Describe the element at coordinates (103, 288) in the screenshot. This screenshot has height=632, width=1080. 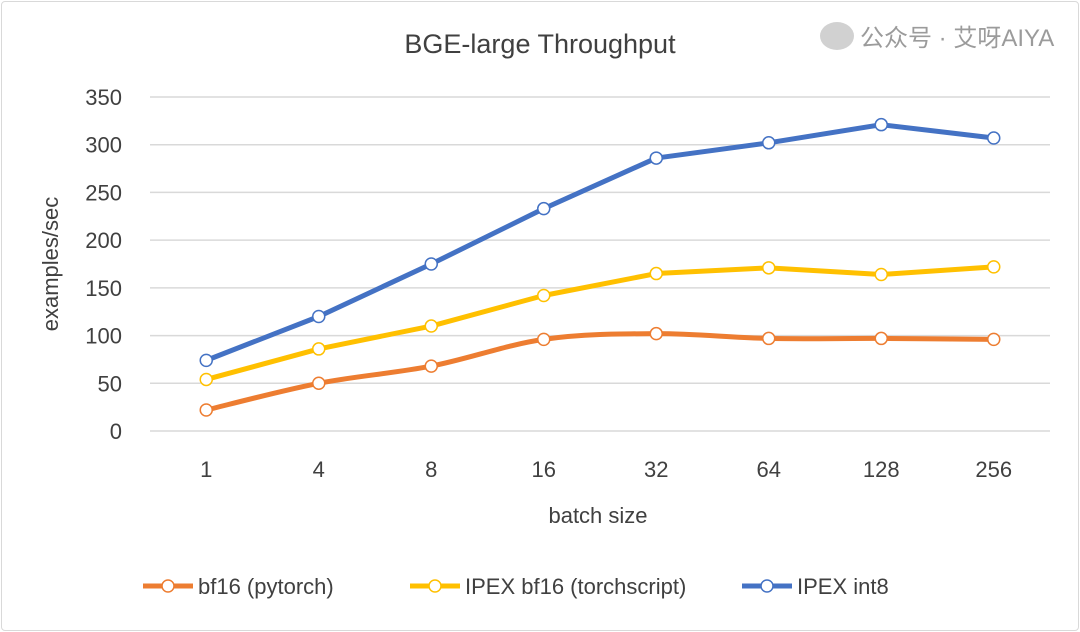
I see `y-tick-label: 150` at that location.